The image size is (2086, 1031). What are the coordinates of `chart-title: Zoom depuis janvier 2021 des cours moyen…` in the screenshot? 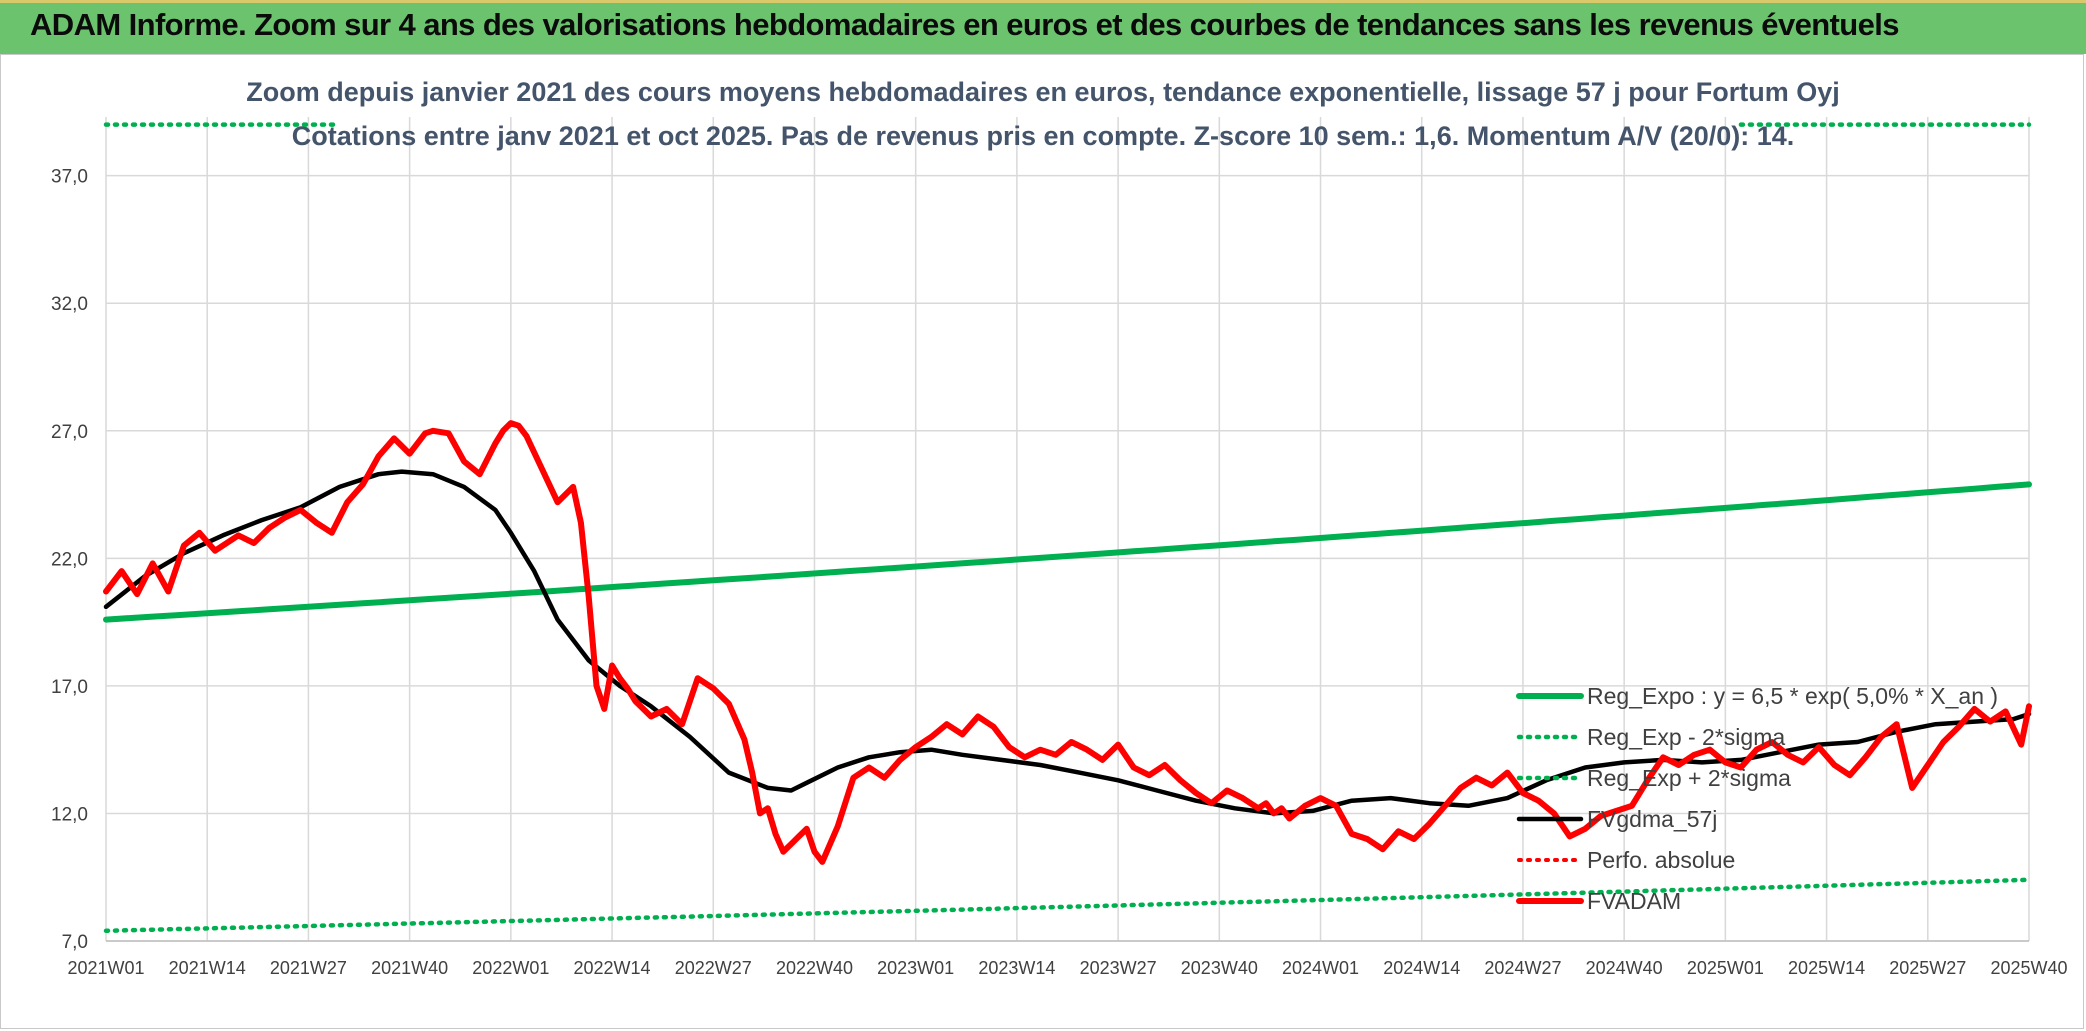 It's located at (1043, 114).